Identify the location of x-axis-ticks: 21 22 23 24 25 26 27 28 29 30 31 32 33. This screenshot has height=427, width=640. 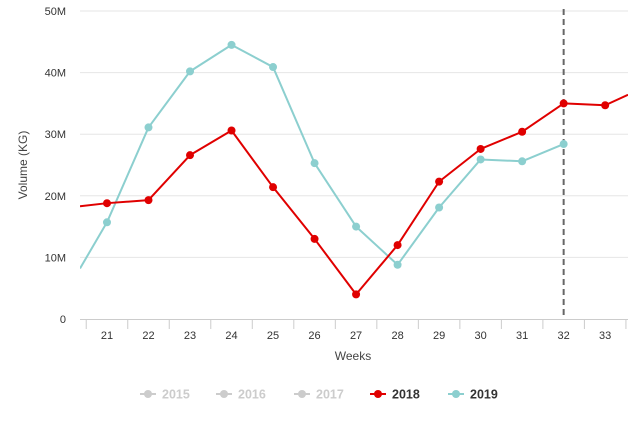
(356, 336).